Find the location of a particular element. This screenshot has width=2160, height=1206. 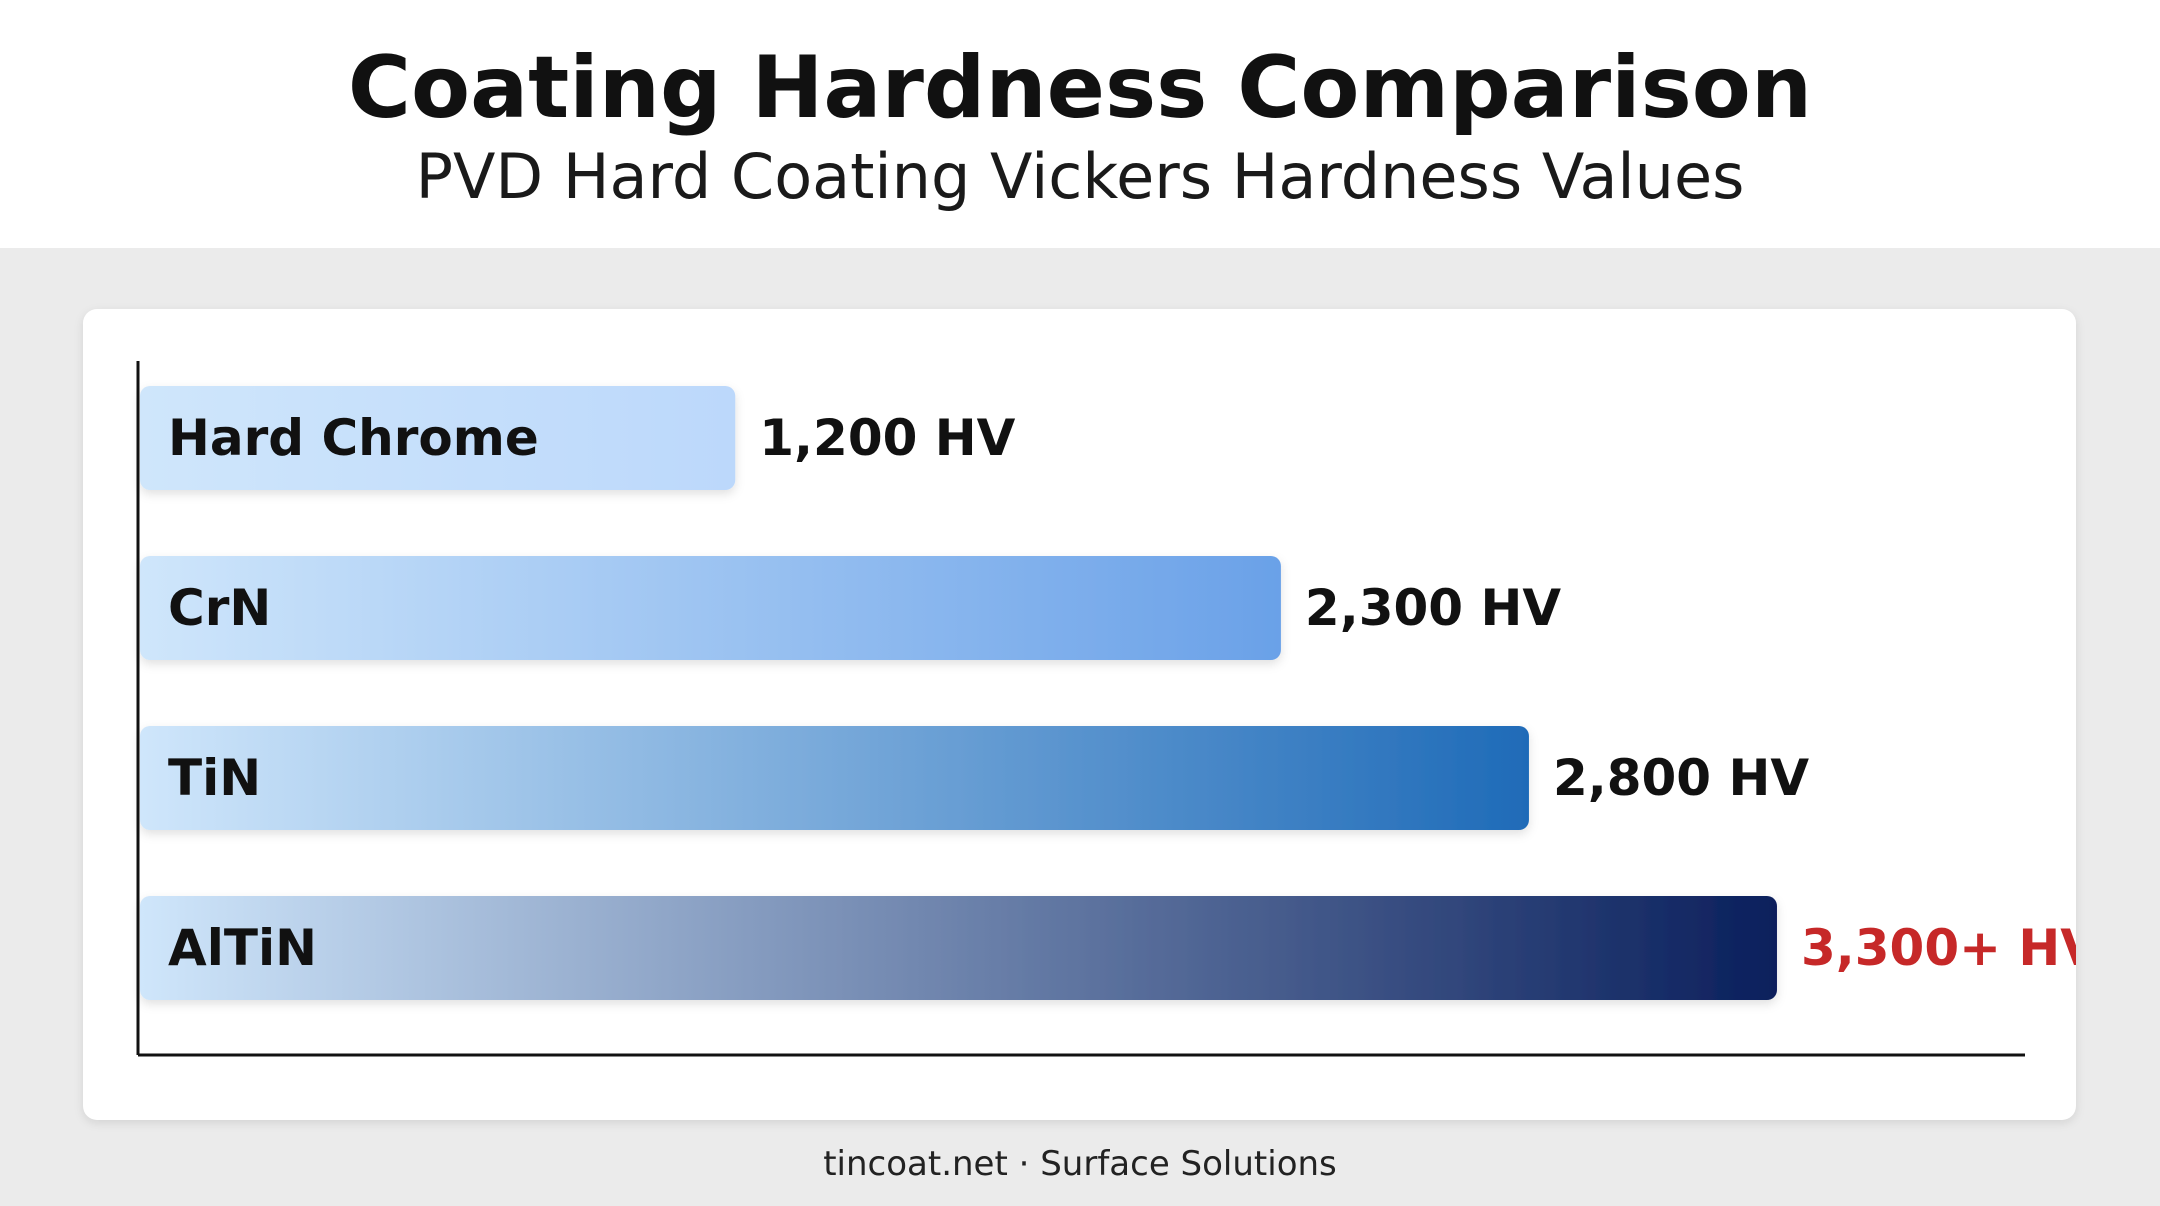

bar-crn is located at coordinates (710, 608).